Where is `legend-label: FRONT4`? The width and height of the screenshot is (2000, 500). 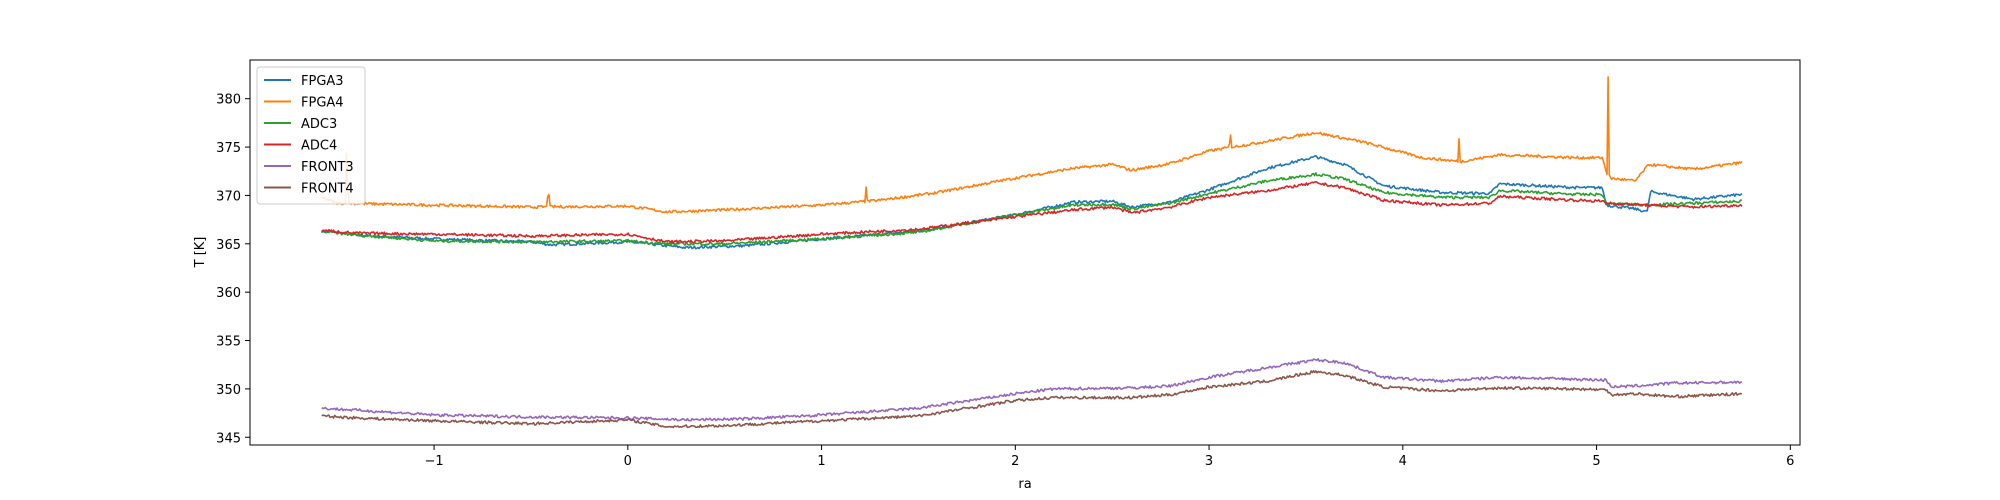
legend-label: FRONT4 is located at coordinates (327, 189).